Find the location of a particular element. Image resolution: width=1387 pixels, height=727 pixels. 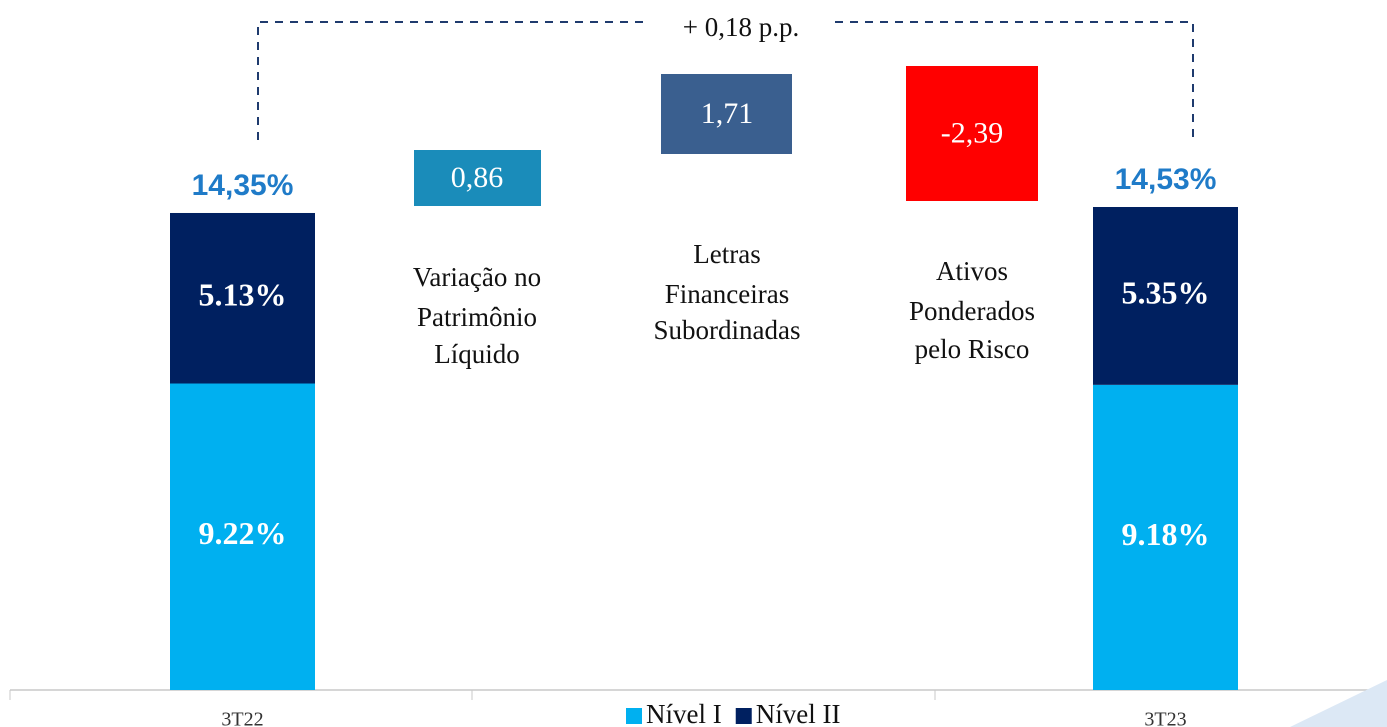

legend-label: Nível II is located at coordinates (798, 713).